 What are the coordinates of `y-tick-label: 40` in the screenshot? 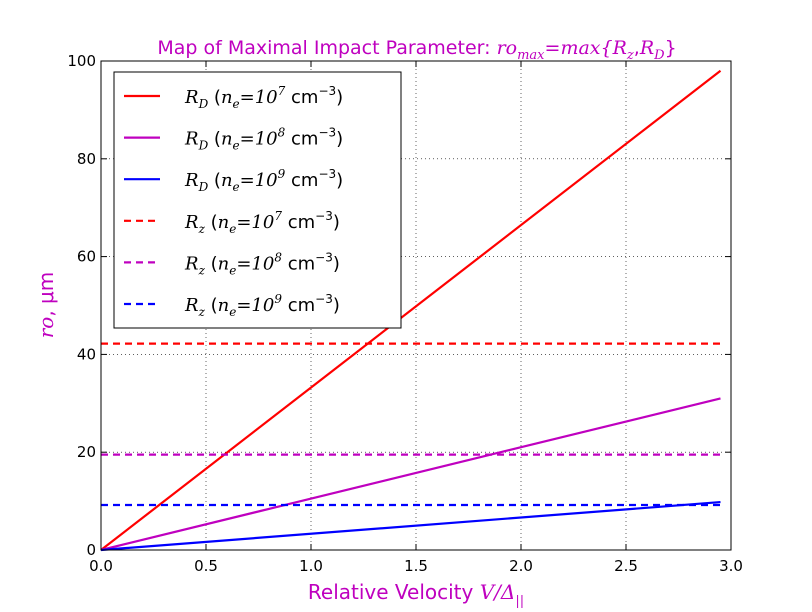 It's located at (86, 354).